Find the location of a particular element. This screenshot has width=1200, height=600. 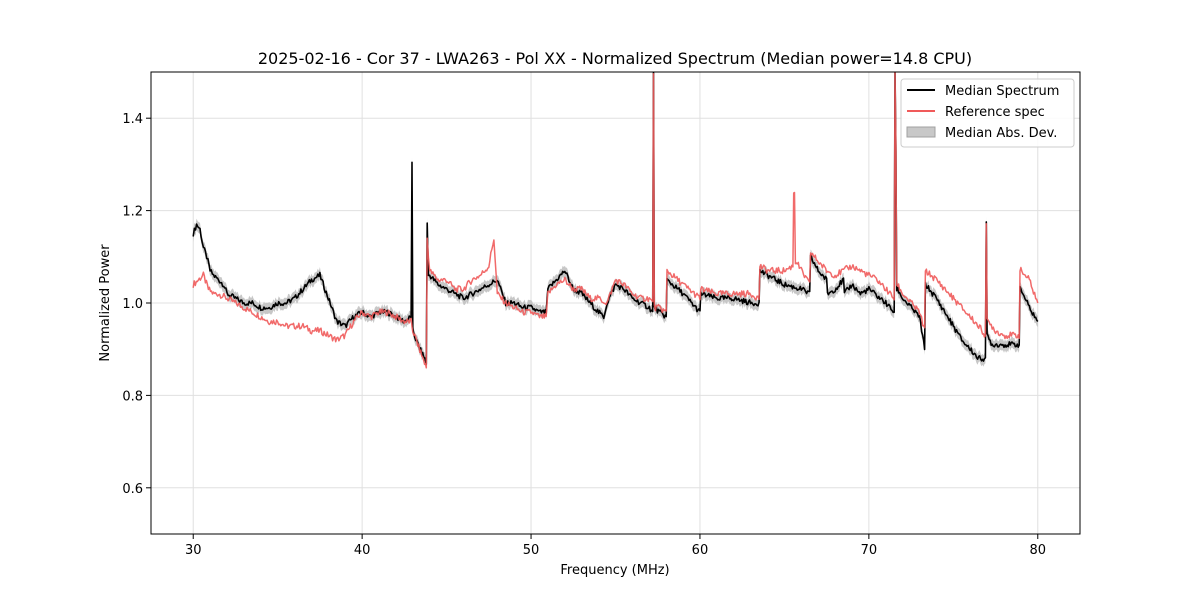

legend-median-label: Median Spectrum is located at coordinates (1002, 91).